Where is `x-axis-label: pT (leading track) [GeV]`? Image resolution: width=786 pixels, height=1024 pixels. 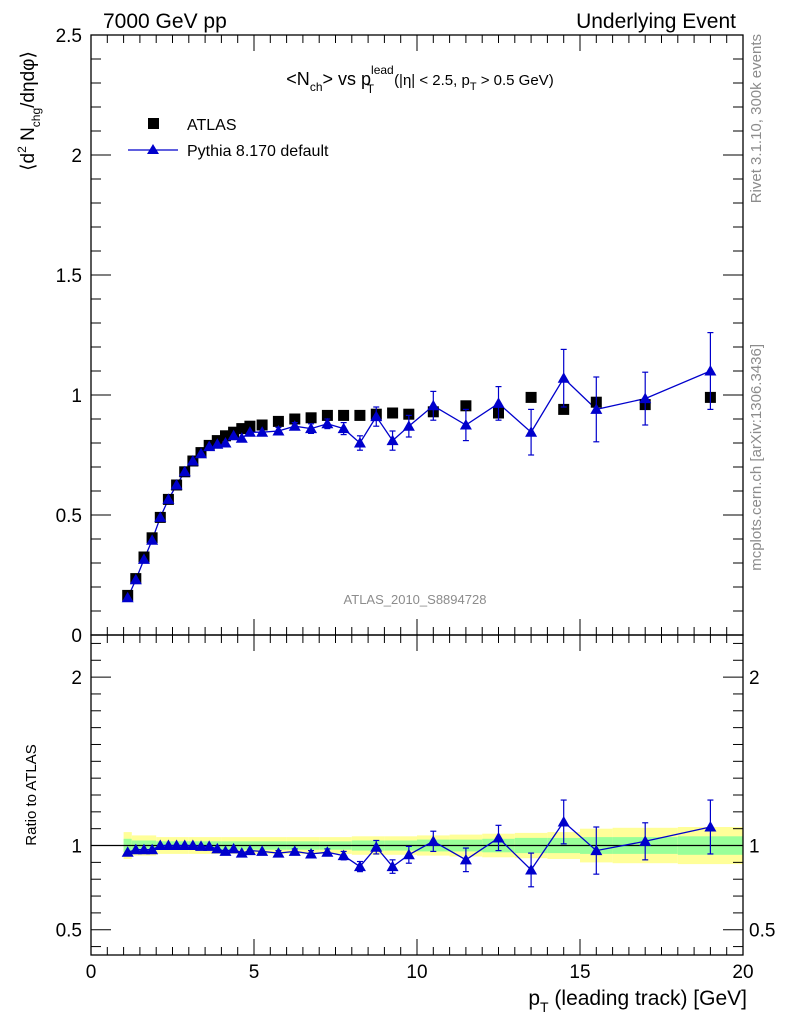 x-axis-label: pT (leading track) [GeV] is located at coordinates (637, 1001).